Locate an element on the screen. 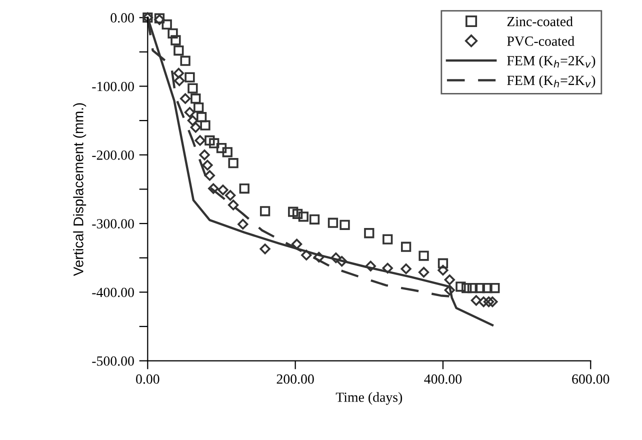 This screenshot has height=440, width=642. x-tick-label: 600.00 is located at coordinates (591, 379).